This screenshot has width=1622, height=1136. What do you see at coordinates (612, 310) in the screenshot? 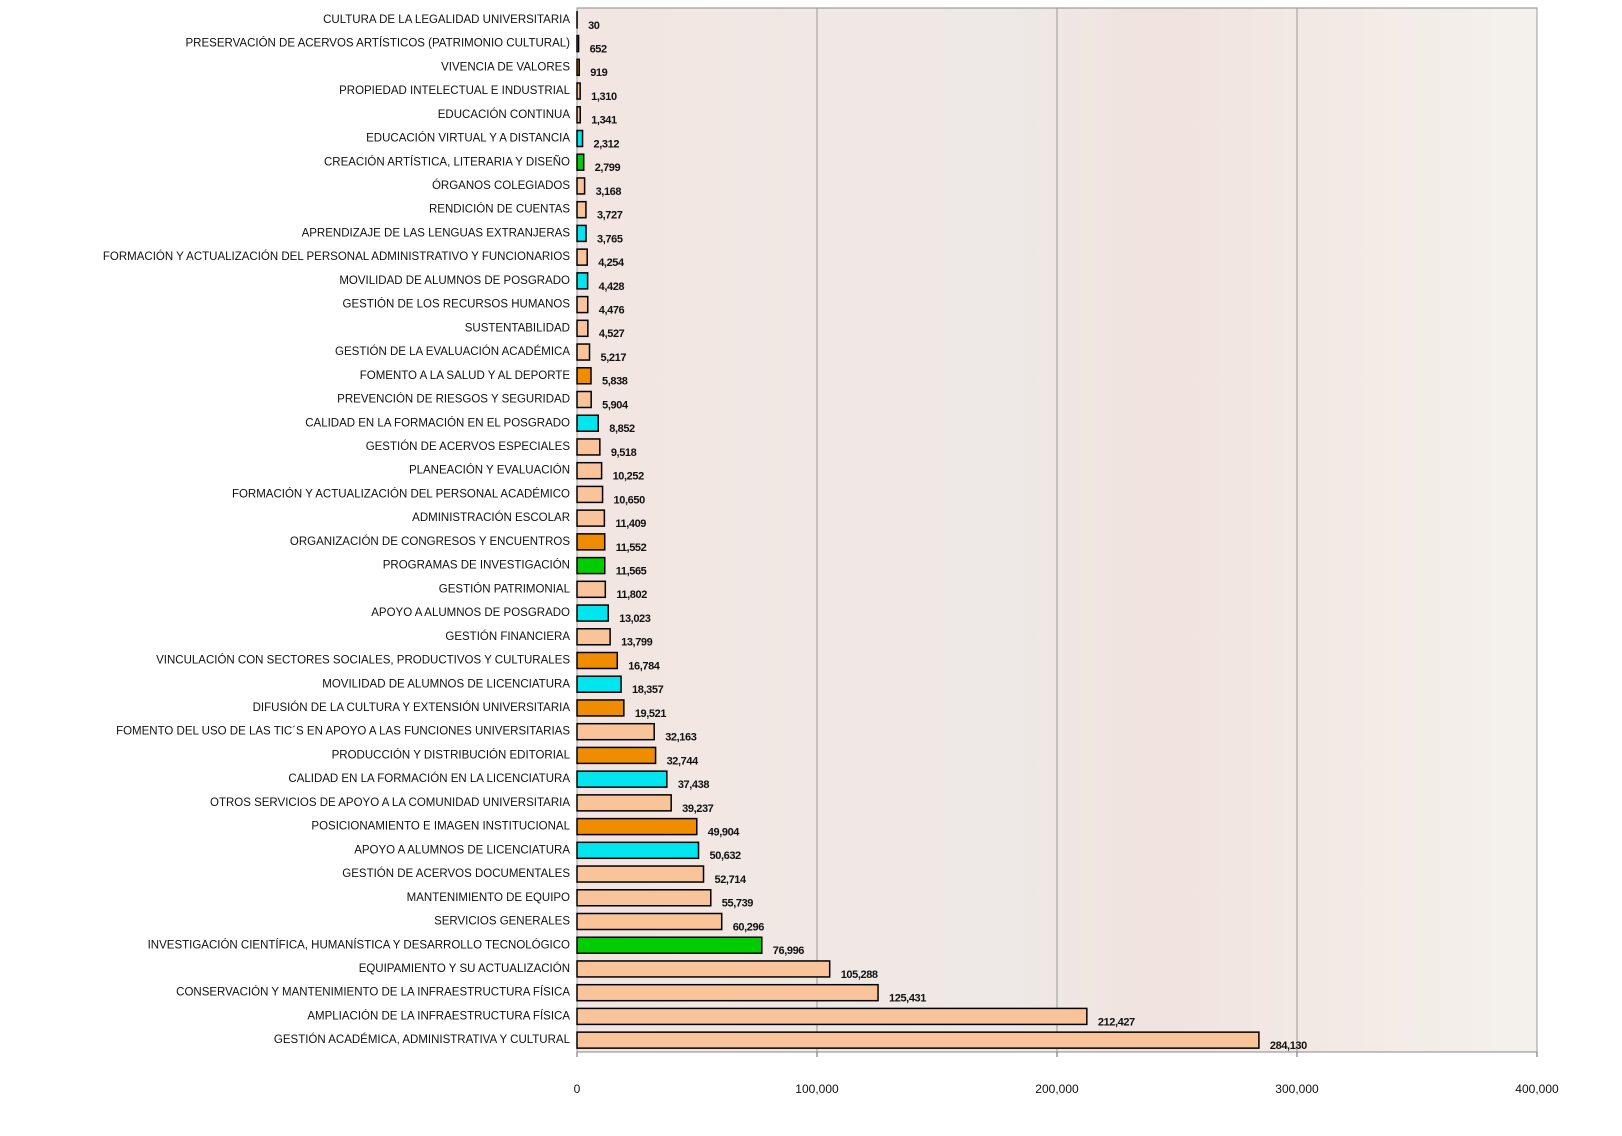
I see `value-label: 4,476` at bounding box center [612, 310].